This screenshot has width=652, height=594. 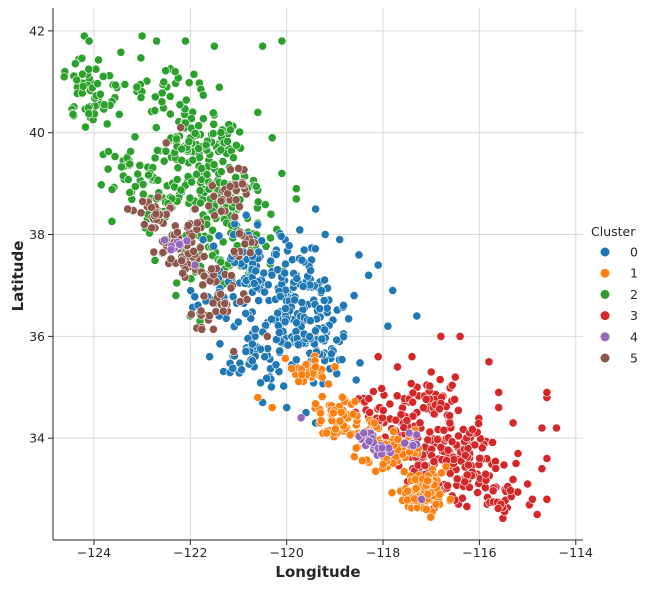 I want to click on legend: Cluster 0 1 2 3 4 5, so click(x=614, y=295).